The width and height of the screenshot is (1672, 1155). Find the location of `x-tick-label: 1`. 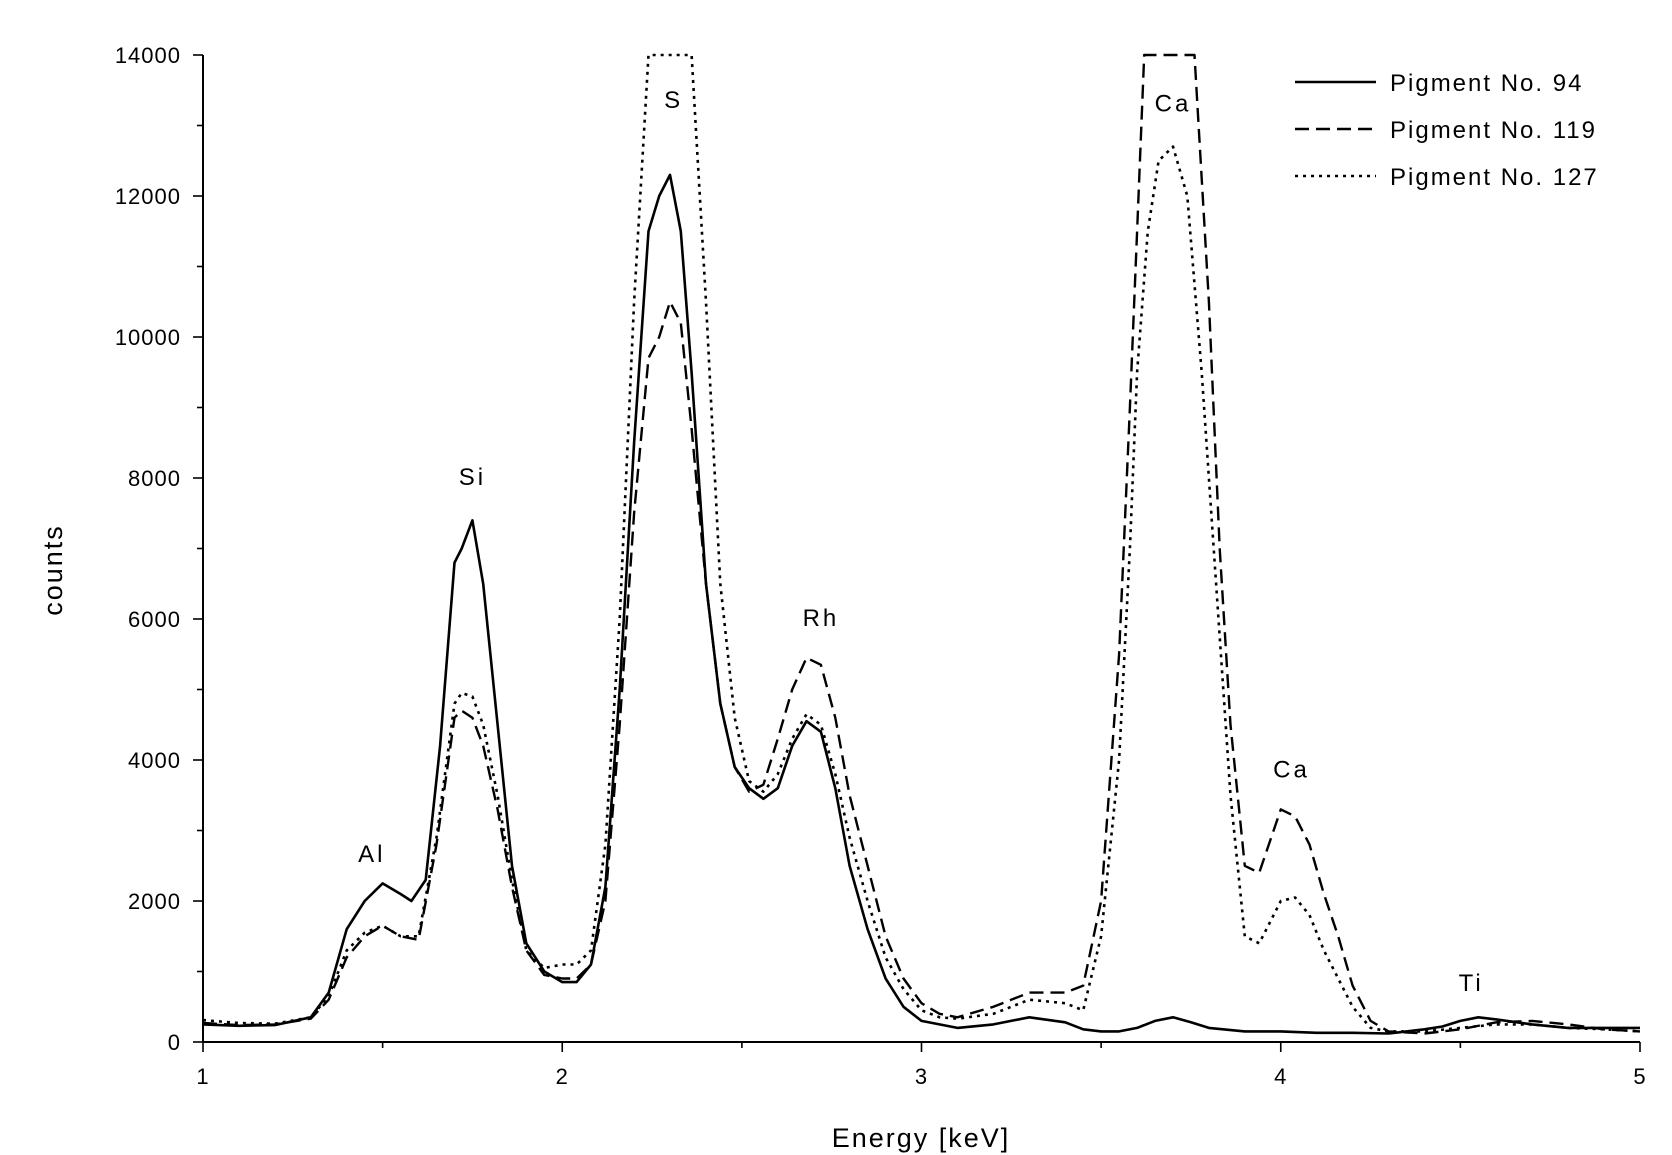

x-tick-label: 1 is located at coordinates (202, 1076).